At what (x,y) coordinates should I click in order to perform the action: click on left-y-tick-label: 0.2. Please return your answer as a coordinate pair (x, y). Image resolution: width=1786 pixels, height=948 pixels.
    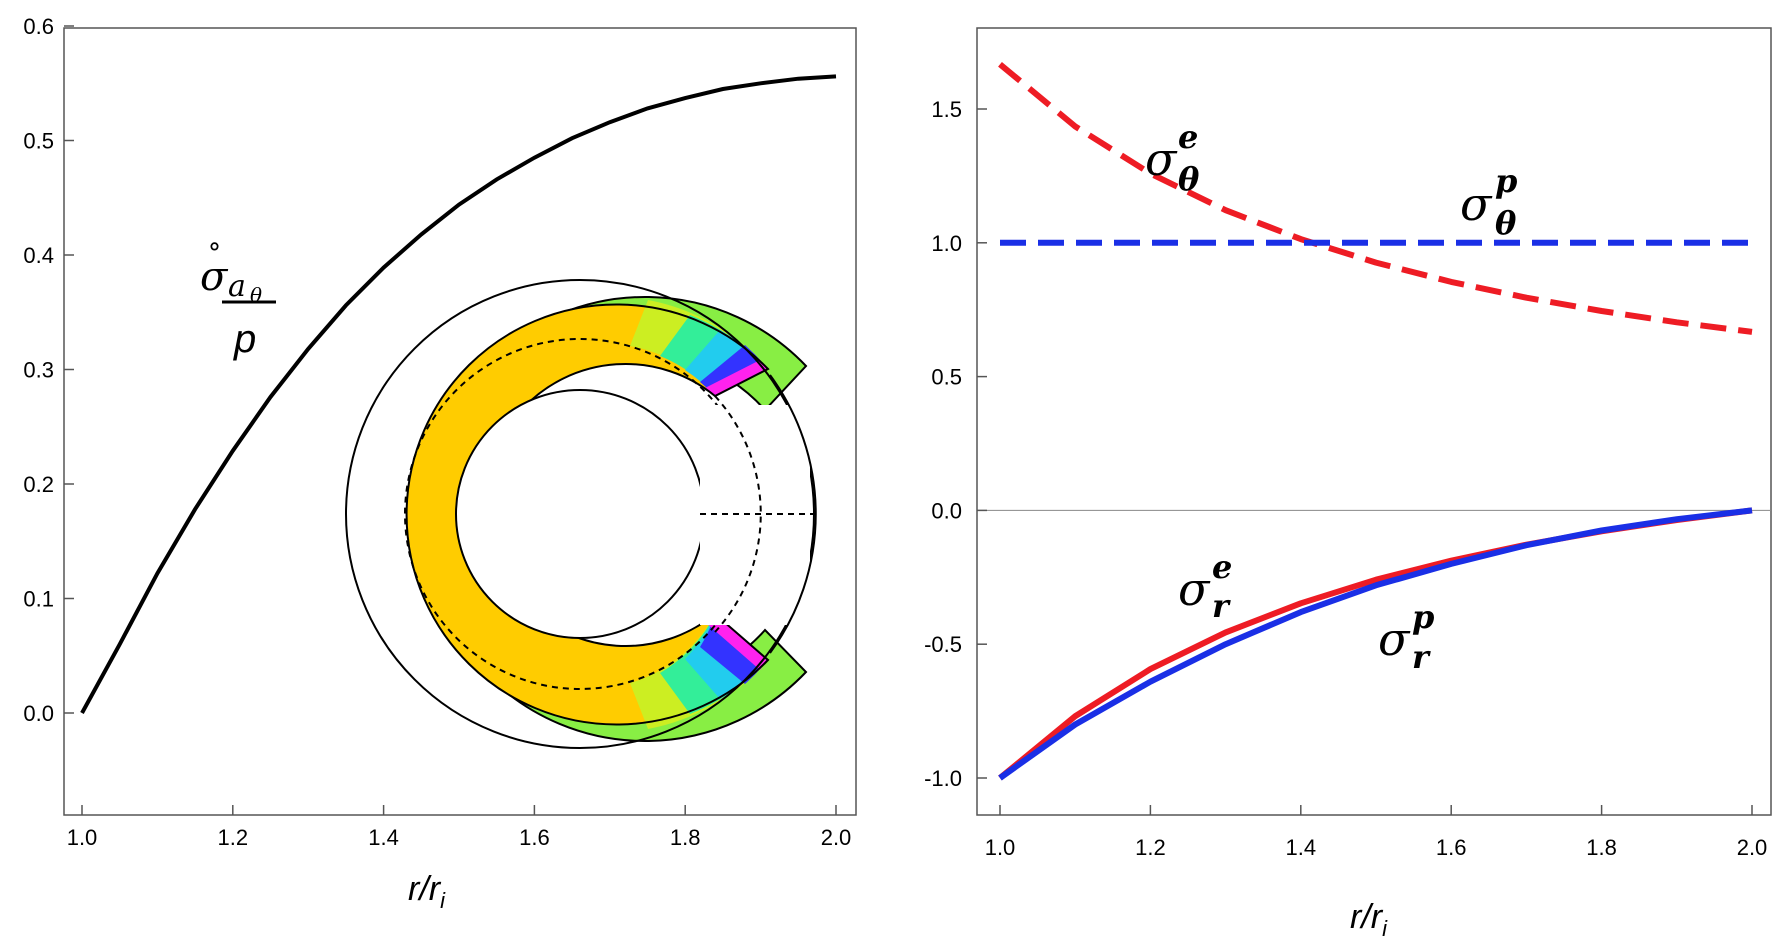
    Looking at the image, I should click on (38, 484).